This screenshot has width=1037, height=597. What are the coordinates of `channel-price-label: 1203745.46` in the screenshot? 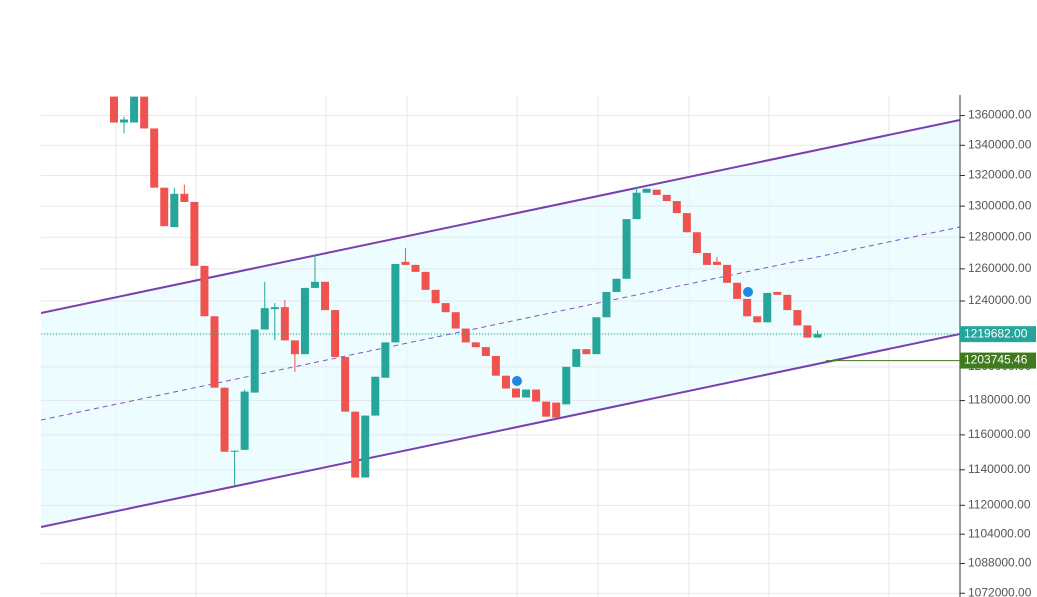 It's located at (996, 360).